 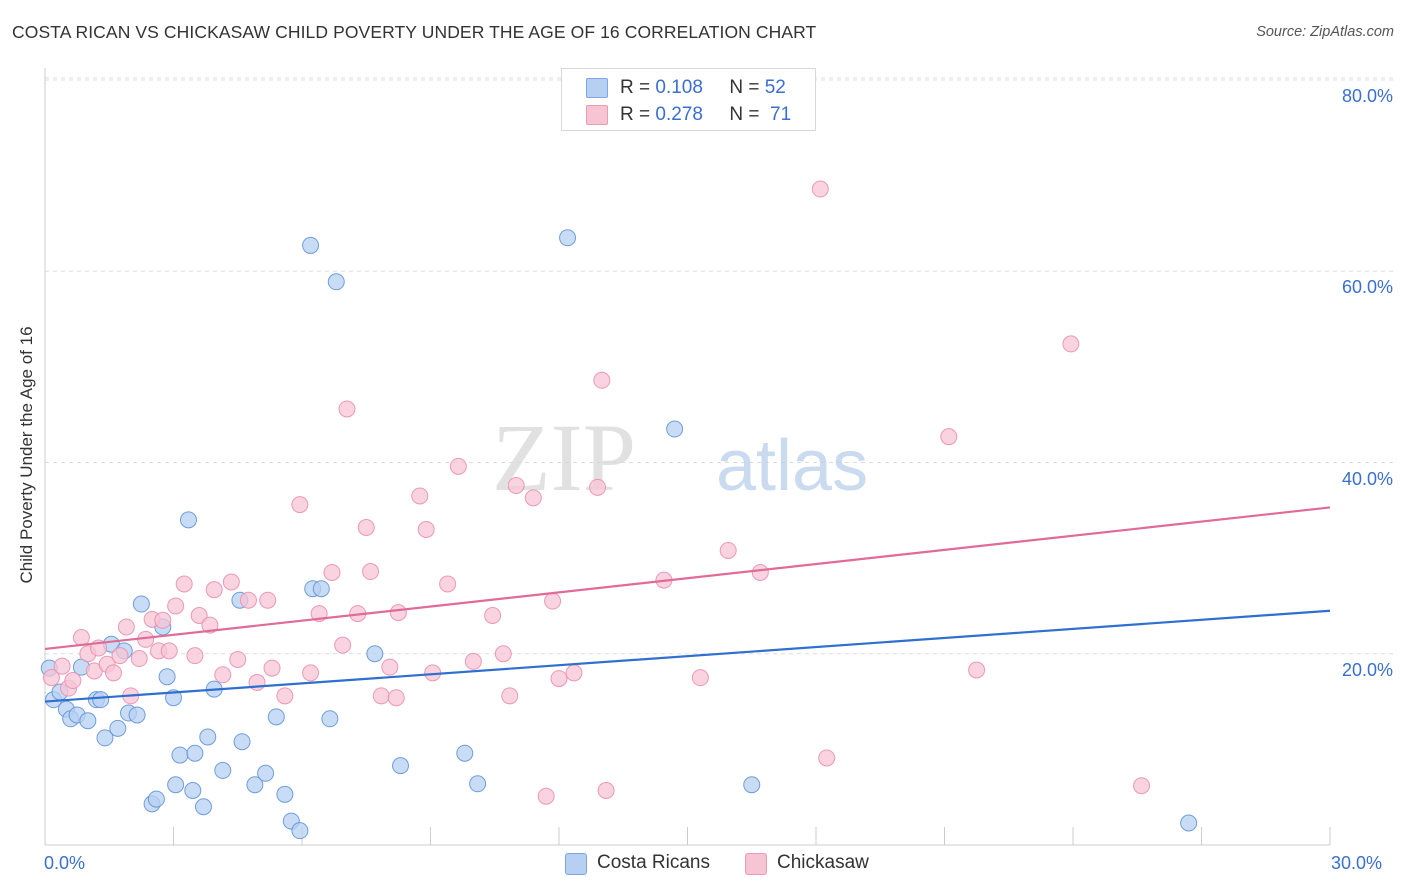 I want to click on watermark: ZIP atlas, so click(x=680, y=457).